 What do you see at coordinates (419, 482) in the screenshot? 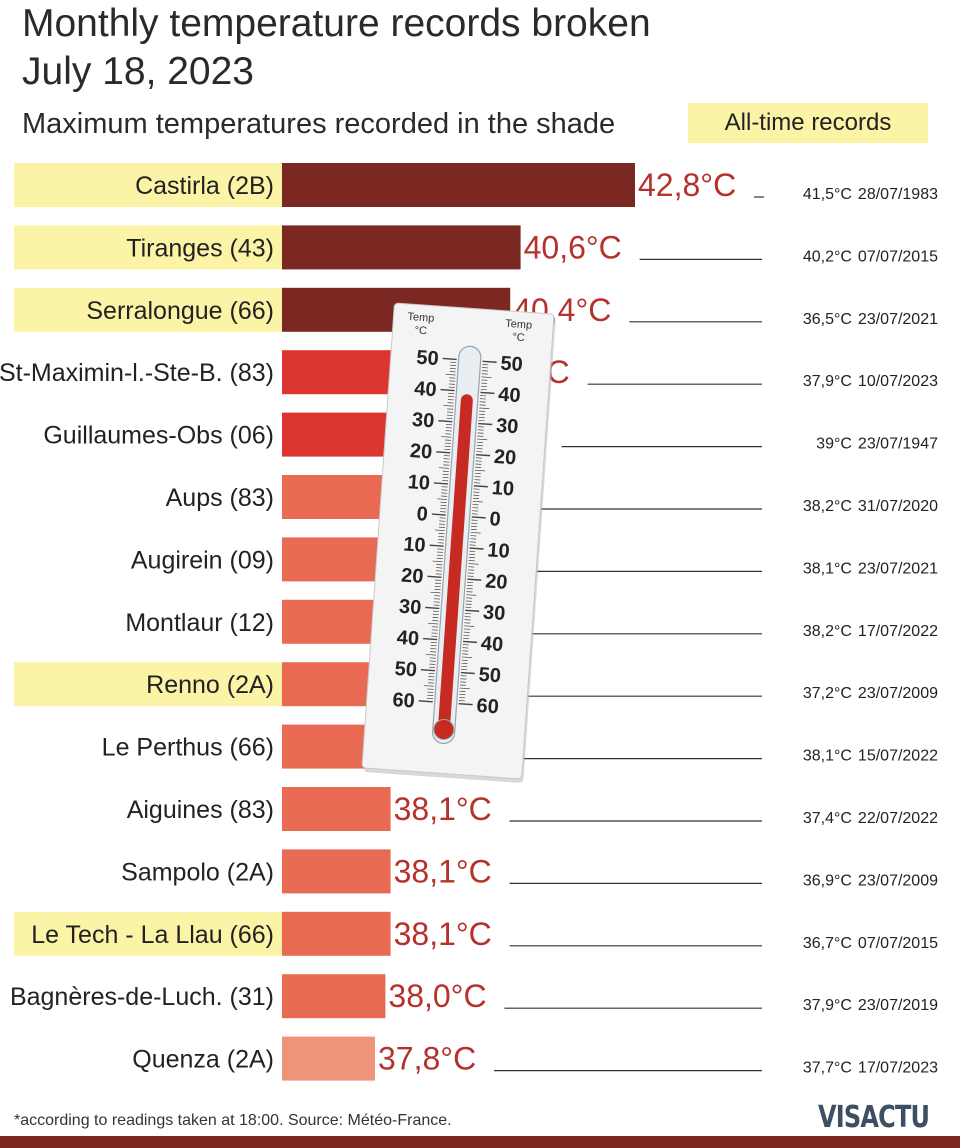
I see `thermometer-scale-left: 10` at bounding box center [419, 482].